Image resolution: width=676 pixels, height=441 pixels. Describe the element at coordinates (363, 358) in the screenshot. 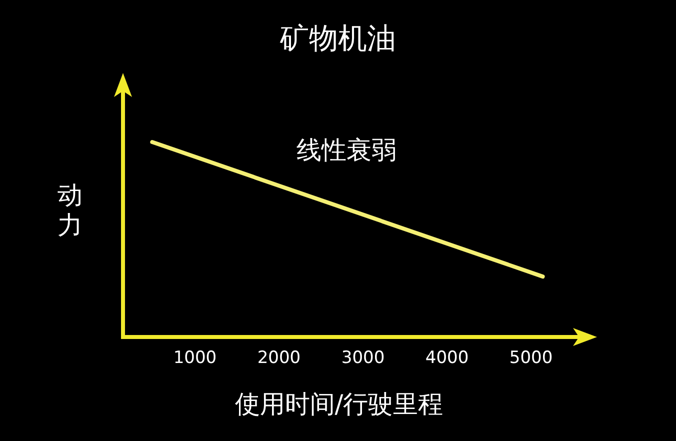

I see `x-tick: 3000` at that location.